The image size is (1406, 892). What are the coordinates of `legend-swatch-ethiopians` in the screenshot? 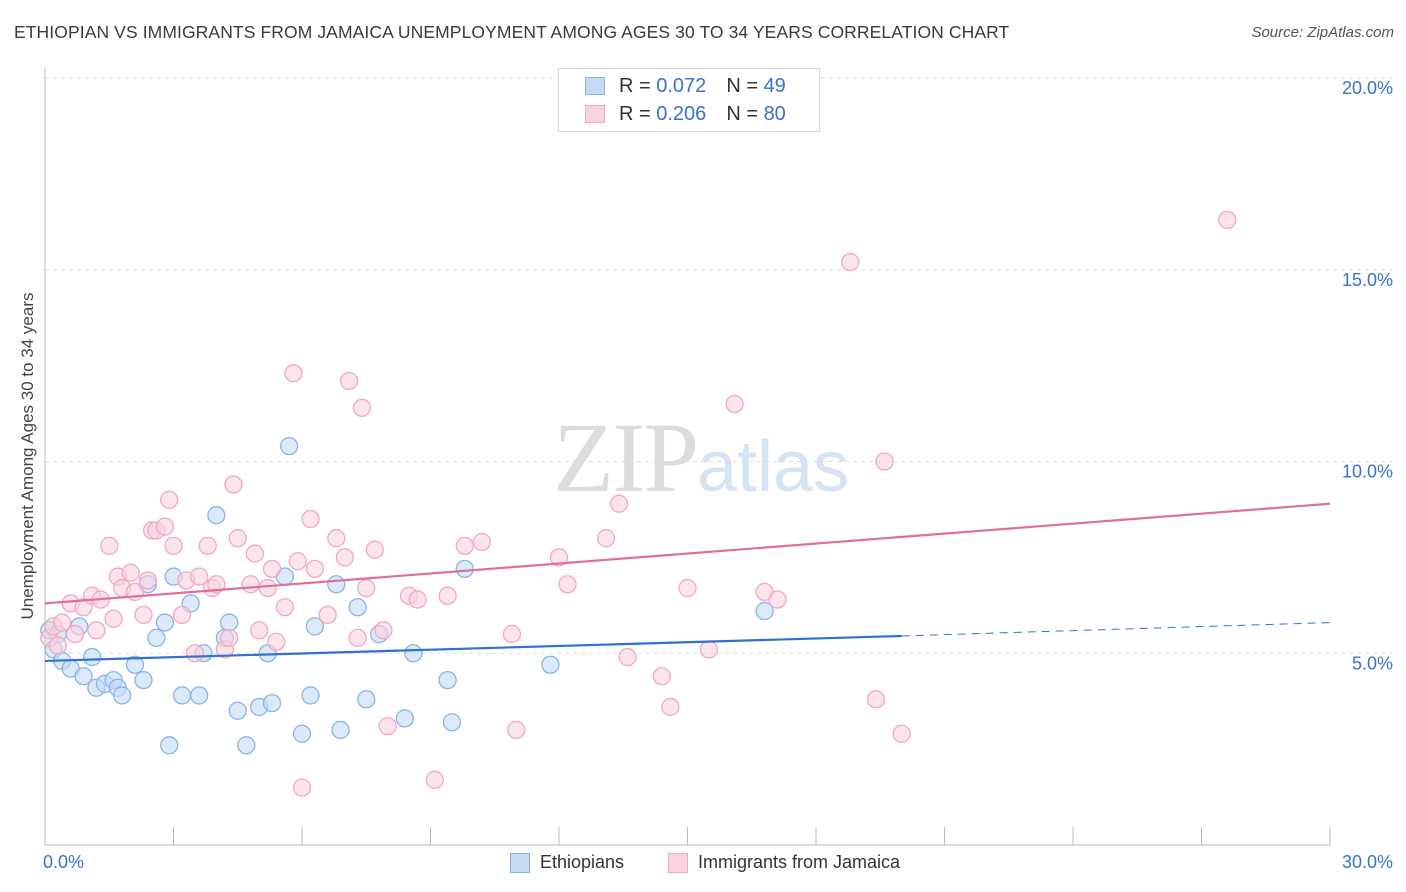 It's located at (595, 86).